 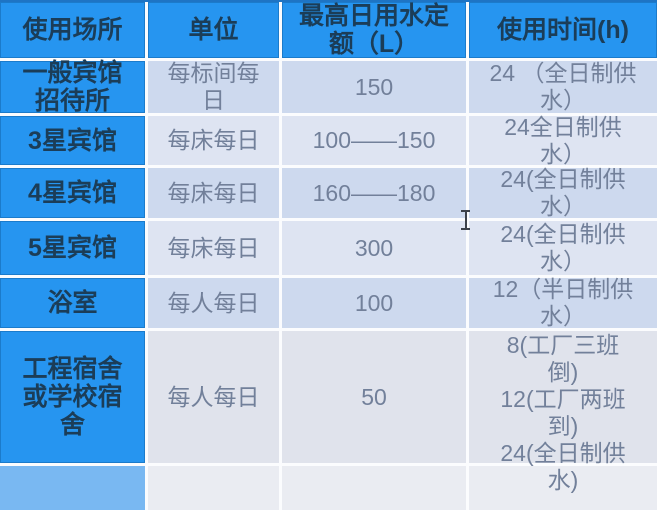 I want to click on partial-row-quota-cell, so click(x=374, y=488).